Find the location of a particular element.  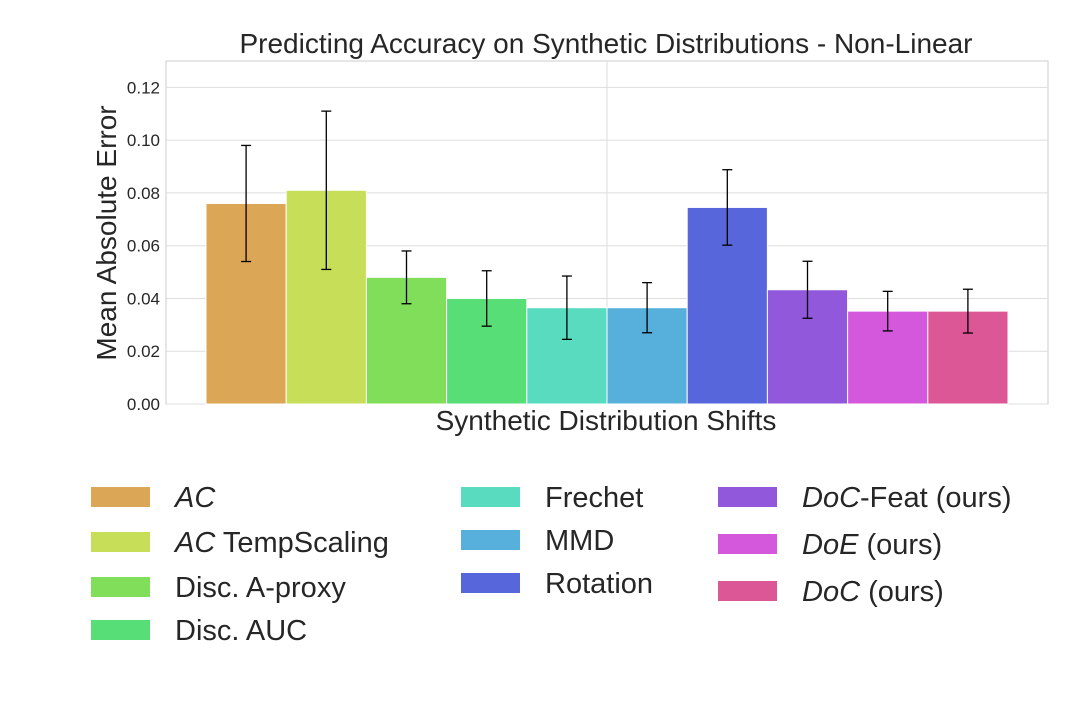

y-tick-label: 0.08 is located at coordinates (143, 193).